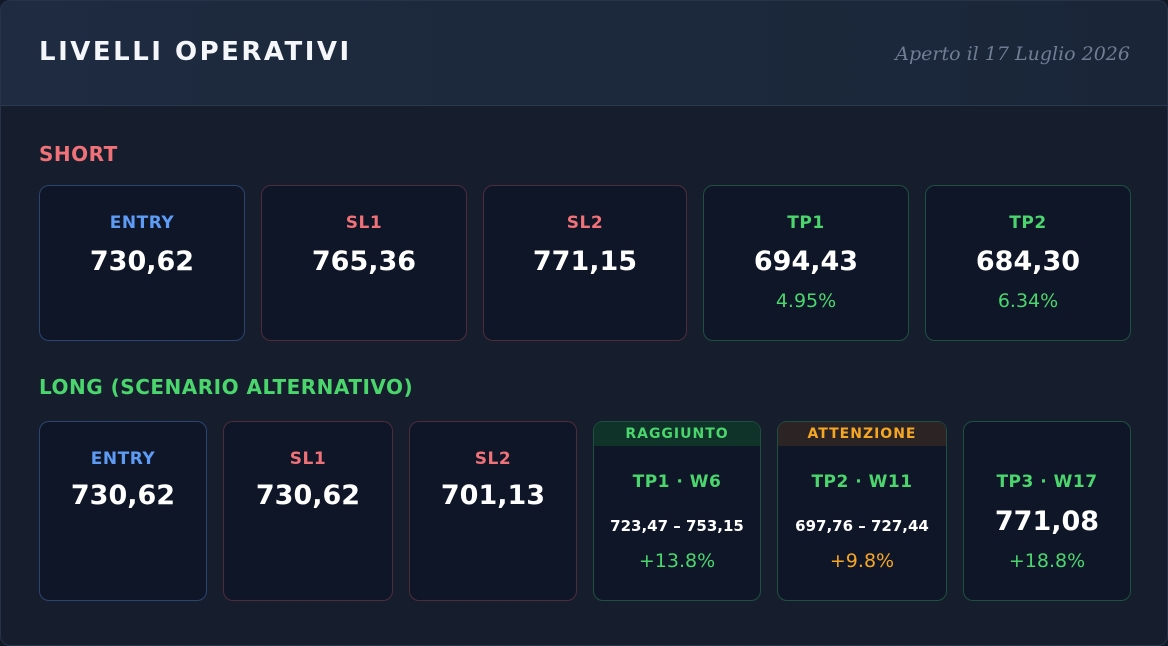 This screenshot has height=646, width=1168. I want to click on long-entry-label: ENTRY, so click(123, 459).